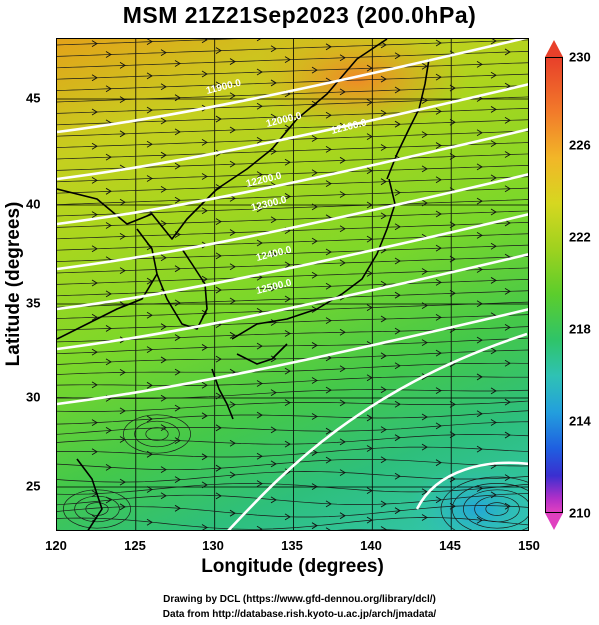 The height and width of the screenshot is (625, 599). Describe the element at coordinates (33, 98) in the screenshot. I see `y-tick-45: 45` at that location.